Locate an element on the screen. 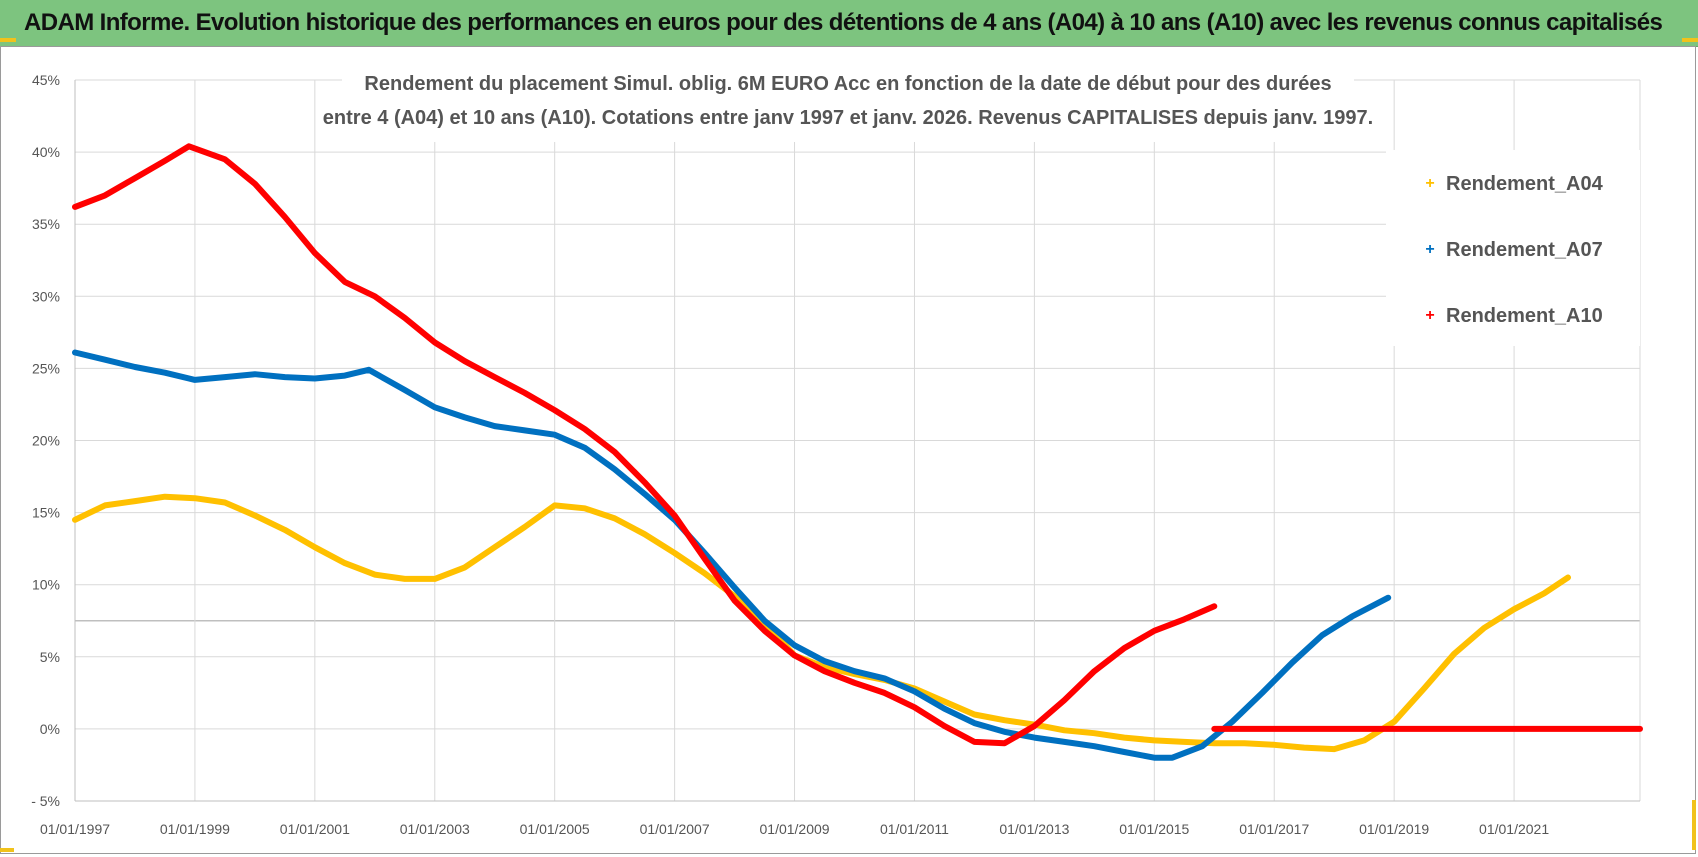 This screenshot has width=1698, height=857. y-tick-label: 15% is located at coordinates (46, 513).